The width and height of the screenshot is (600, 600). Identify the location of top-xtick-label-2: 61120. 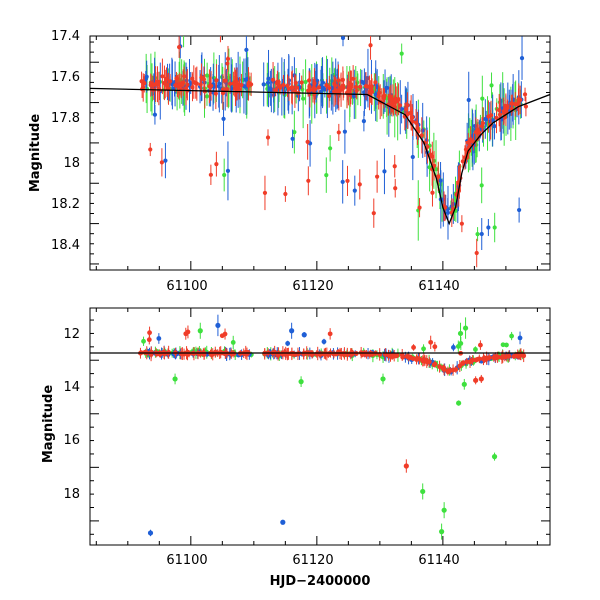
(312, 286).